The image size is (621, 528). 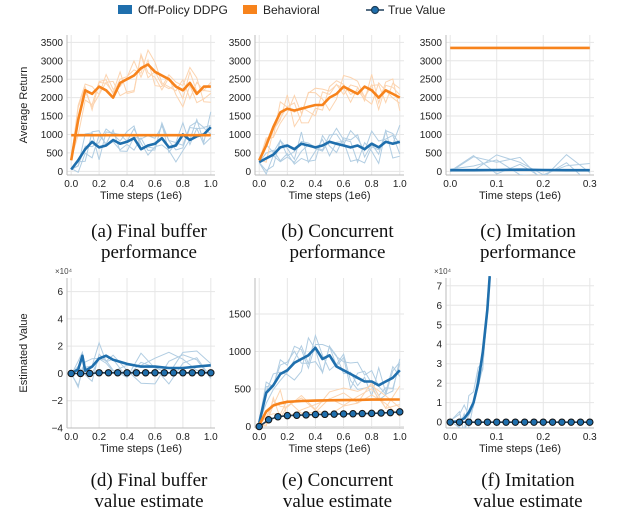 I want to click on y-tick-label: 3000, so click(x=52, y=61).